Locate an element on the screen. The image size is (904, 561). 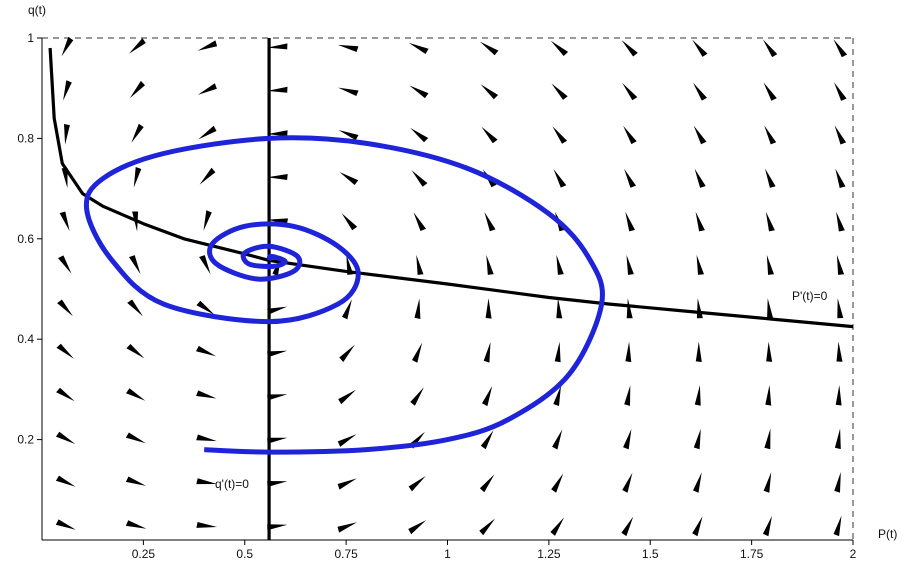
y-tick-label: 1 is located at coordinates (30, 38).